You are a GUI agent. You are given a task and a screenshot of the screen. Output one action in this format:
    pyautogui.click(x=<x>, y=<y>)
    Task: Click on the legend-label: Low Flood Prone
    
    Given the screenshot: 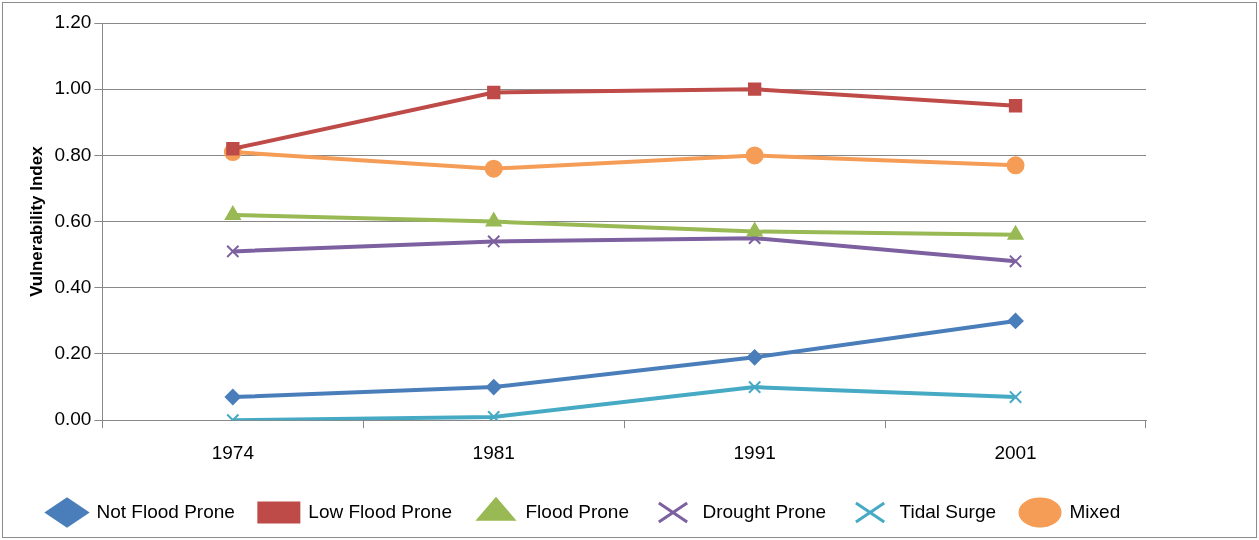 What is the action you would take?
    pyautogui.click(x=380, y=511)
    